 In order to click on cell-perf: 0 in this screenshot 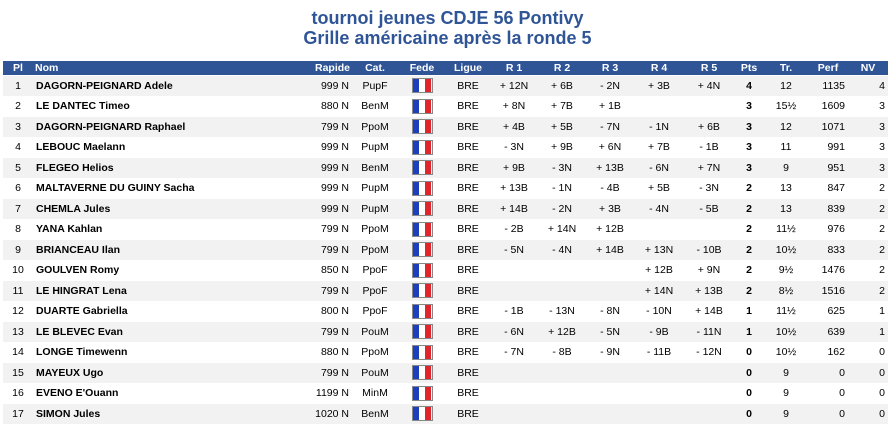, I will do `click(828, 413)`.